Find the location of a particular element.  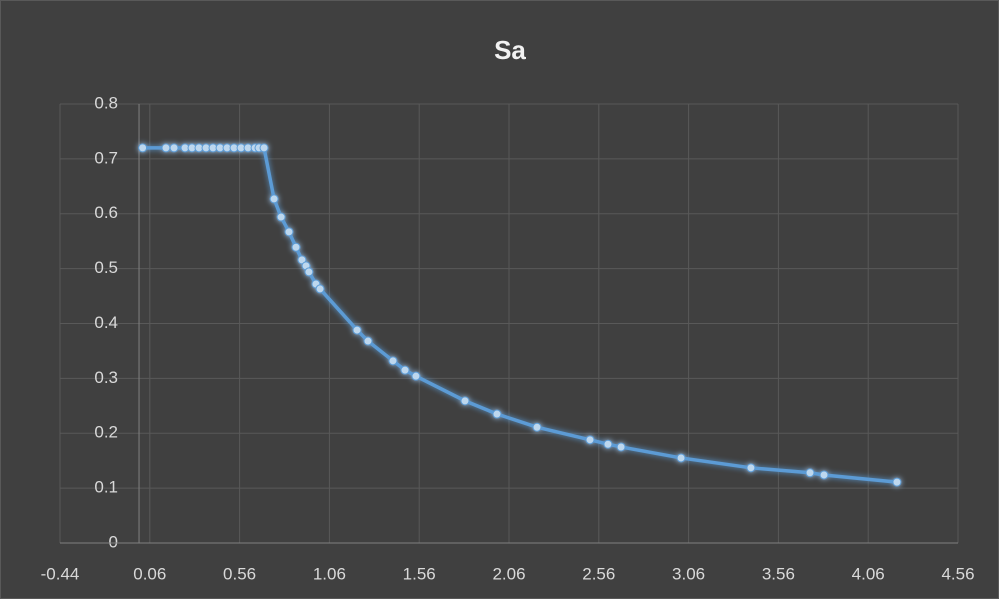

x-tick-label: 4.06 is located at coordinates (868, 573).